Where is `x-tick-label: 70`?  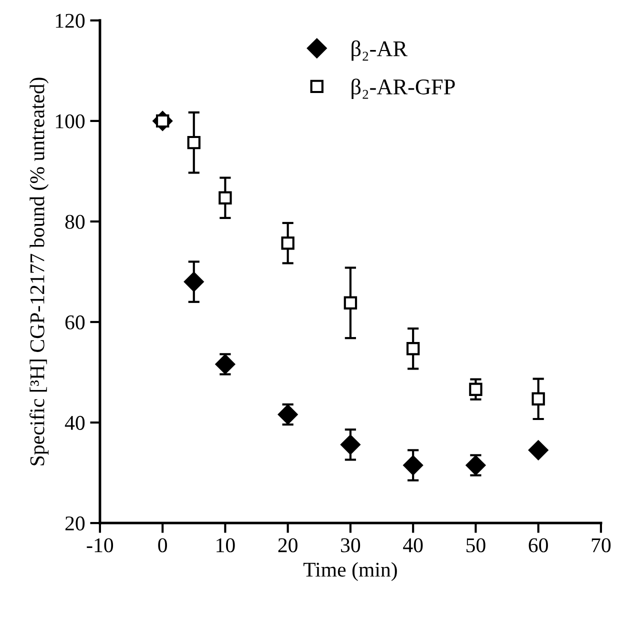 x-tick-label: 70 is located at coordinates (601, 545).